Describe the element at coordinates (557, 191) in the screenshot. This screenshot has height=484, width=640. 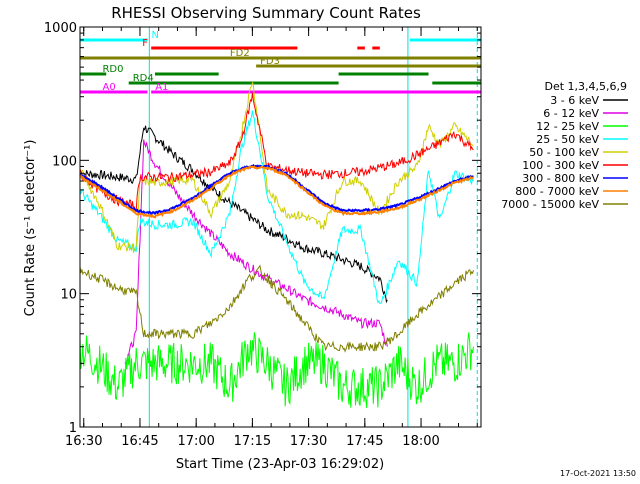
I see `legend-label: 800 - 7000 keV` at that location.